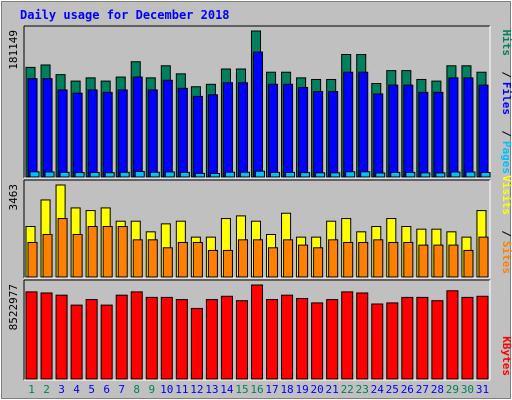 The image size is (512, 400). Describe the element at coordinates (271, 389) in the screenshot. I see `day-label-17: 17` at that location.